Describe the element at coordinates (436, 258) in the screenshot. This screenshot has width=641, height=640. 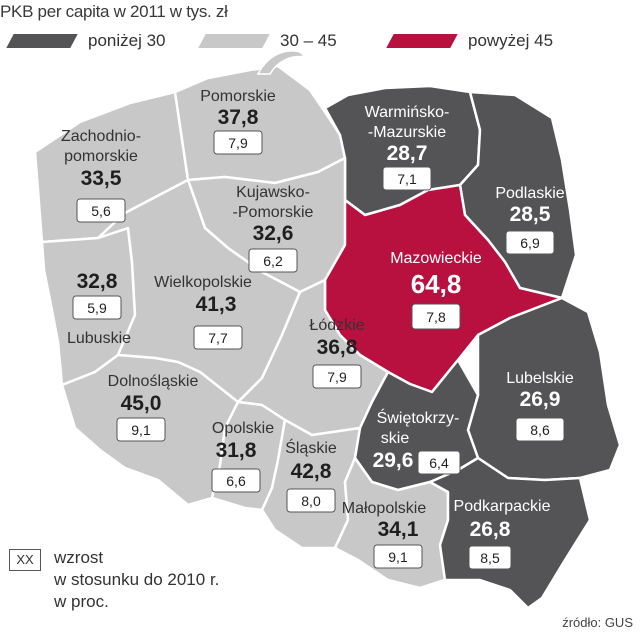
I see `label-mazowieckie-name: Mazowieckie` at that location.